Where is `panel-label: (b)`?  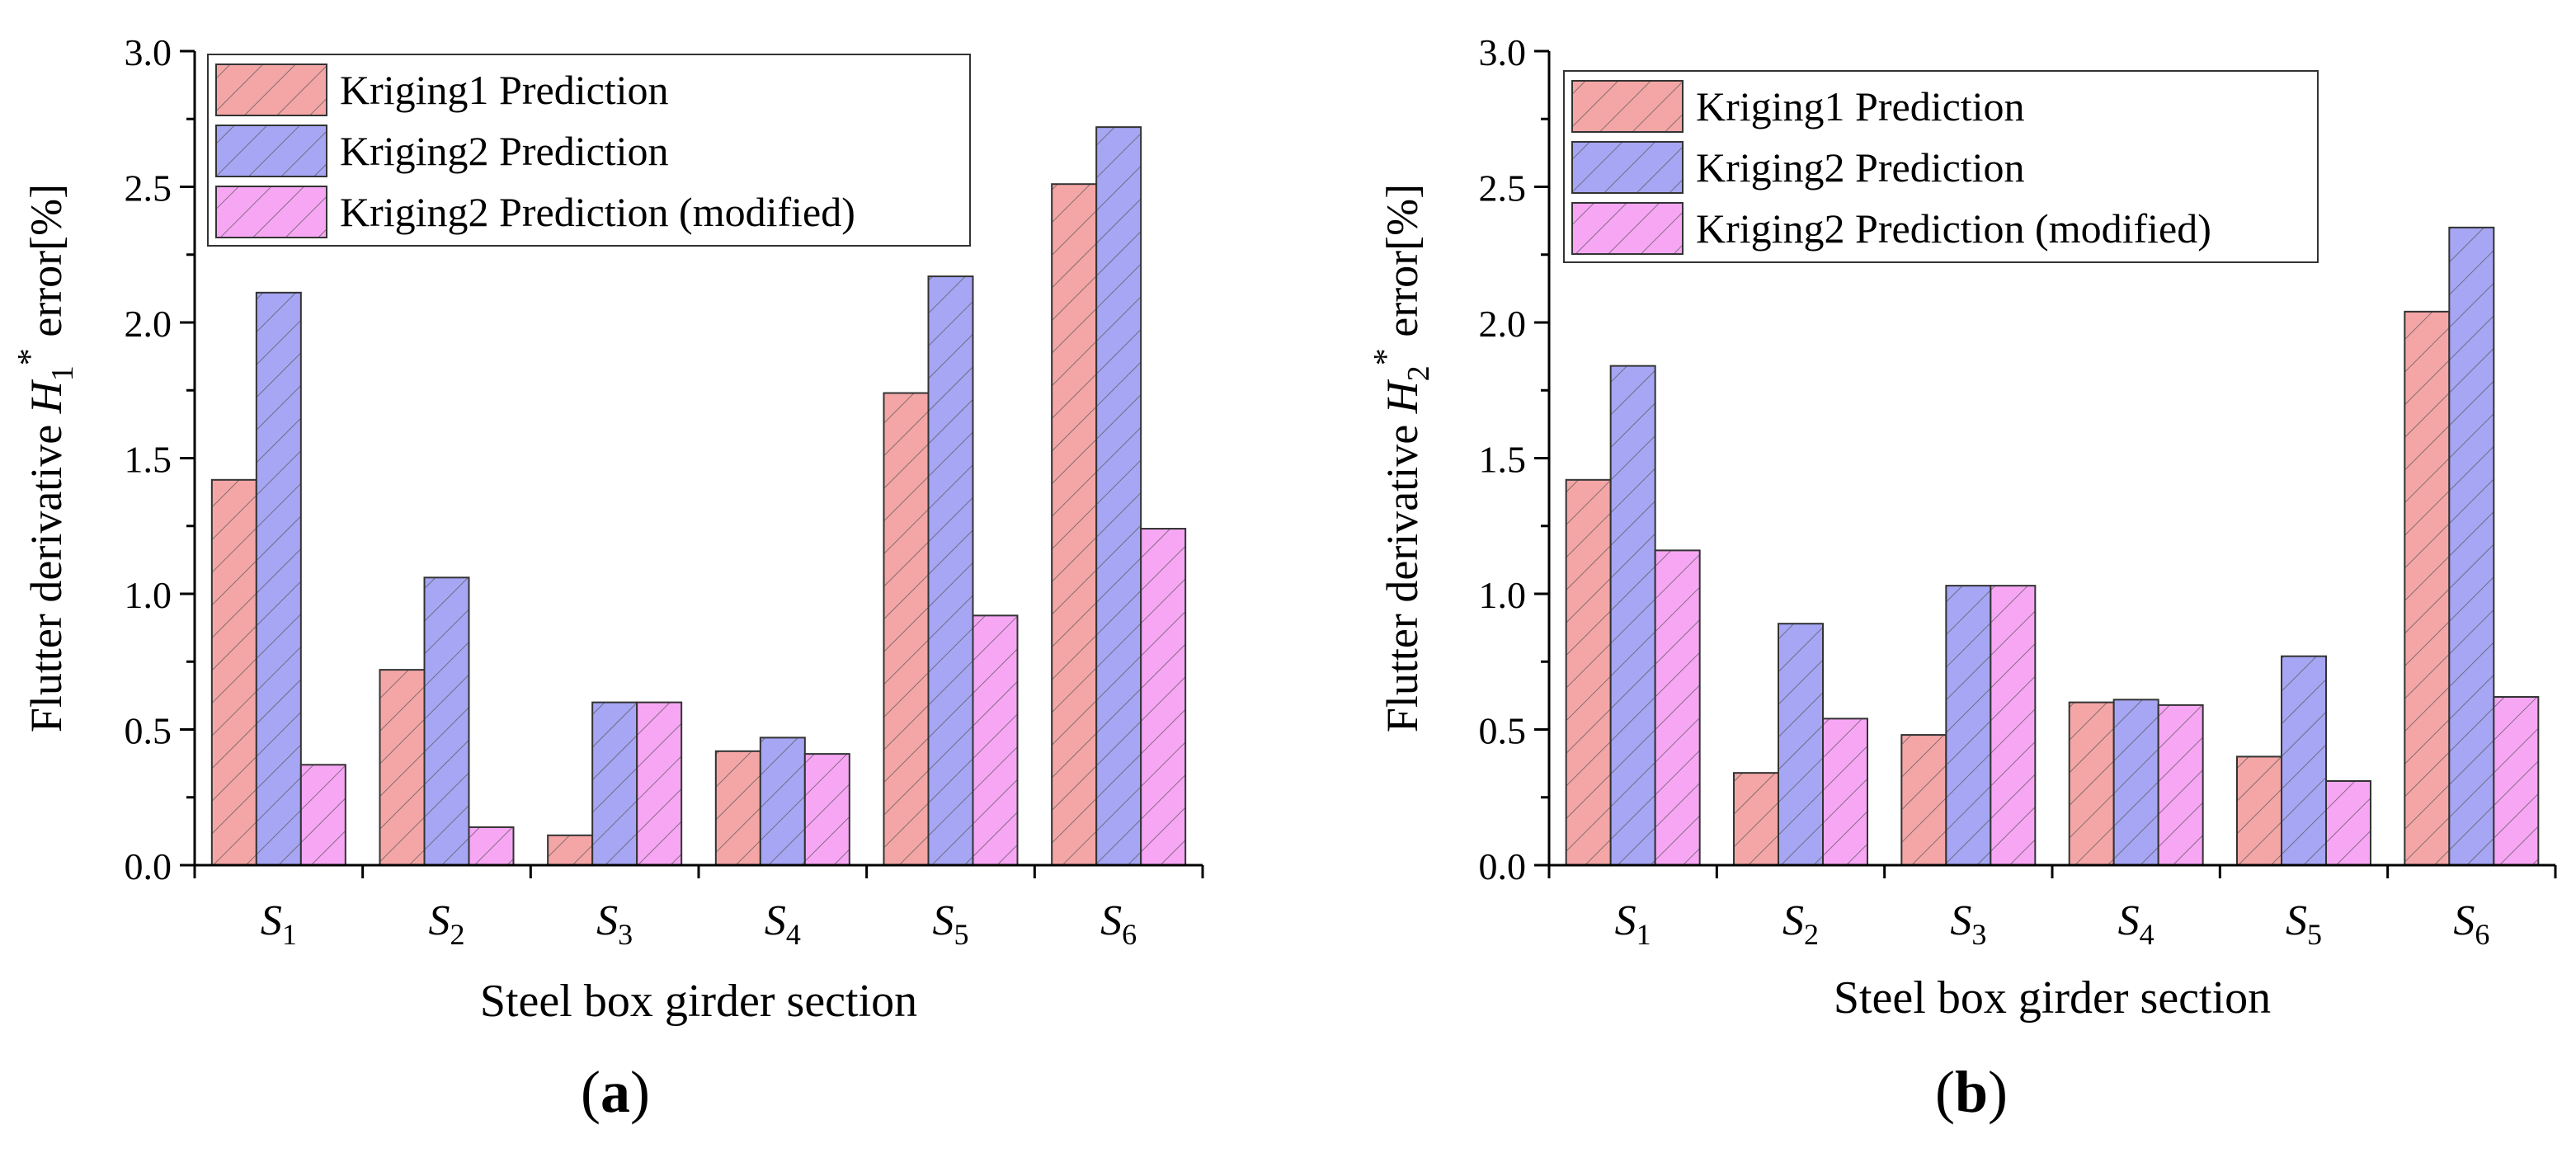
panel-label: (b) is located at coordinates (1971, 1092).